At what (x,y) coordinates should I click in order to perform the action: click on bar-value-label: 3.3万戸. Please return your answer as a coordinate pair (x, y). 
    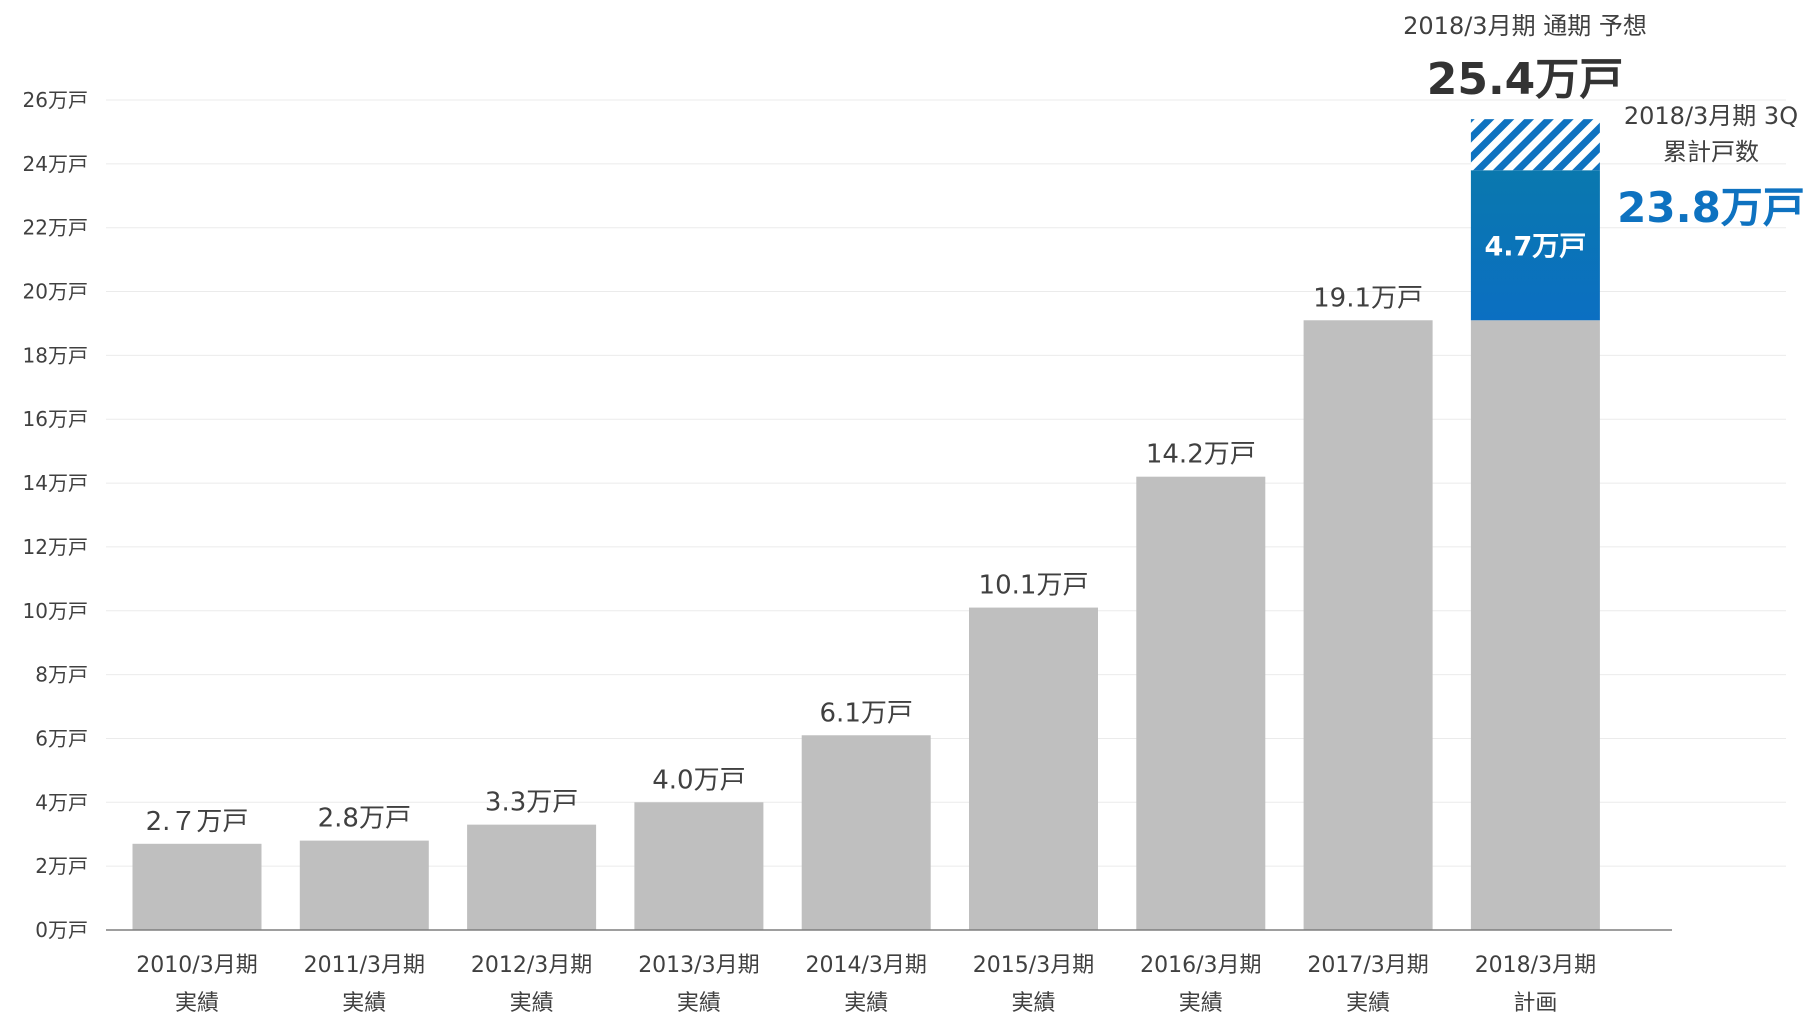
    Looking at the image, I should click on (531, 803).